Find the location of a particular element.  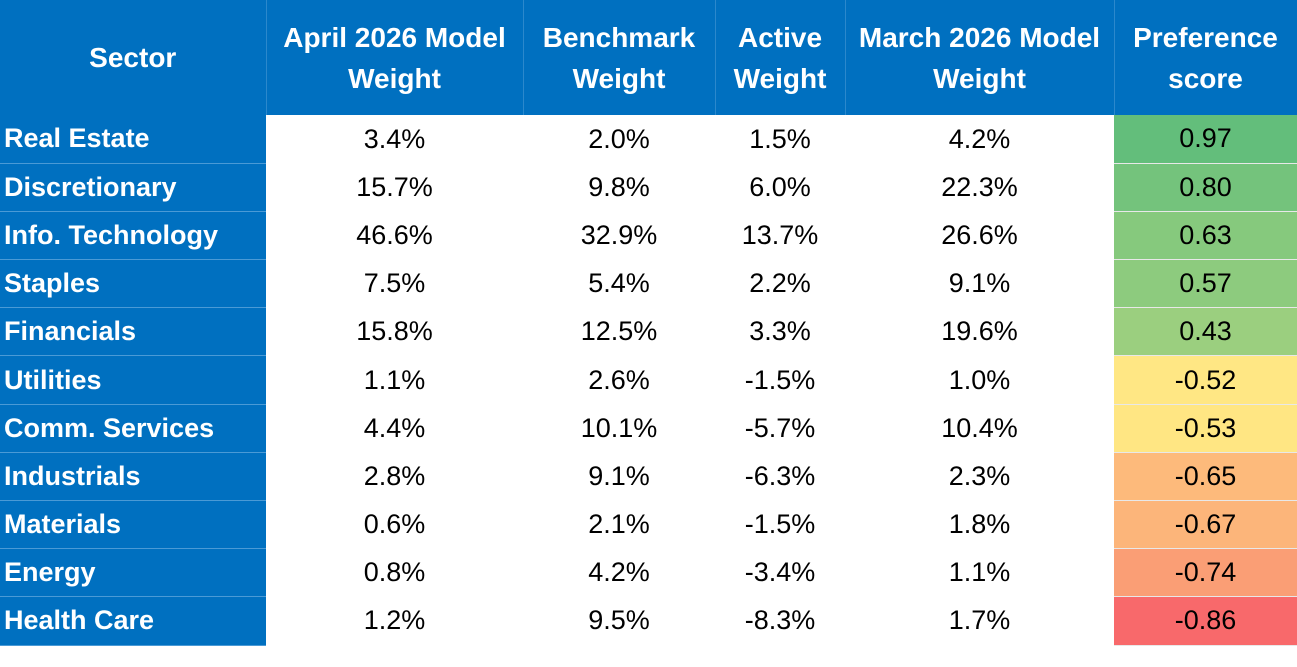

column-header: April 2026 Model Weight is located at coordinates (395, 57).